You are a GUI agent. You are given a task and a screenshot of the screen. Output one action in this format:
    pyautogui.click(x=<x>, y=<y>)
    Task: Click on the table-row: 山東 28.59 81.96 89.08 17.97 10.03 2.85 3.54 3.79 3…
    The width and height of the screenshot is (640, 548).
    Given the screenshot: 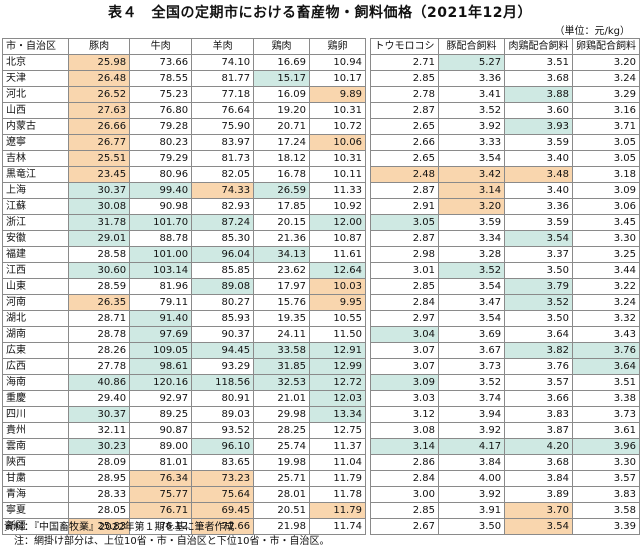 What is the action you would take?
    pyautogui.click(x=320, y=286)
    